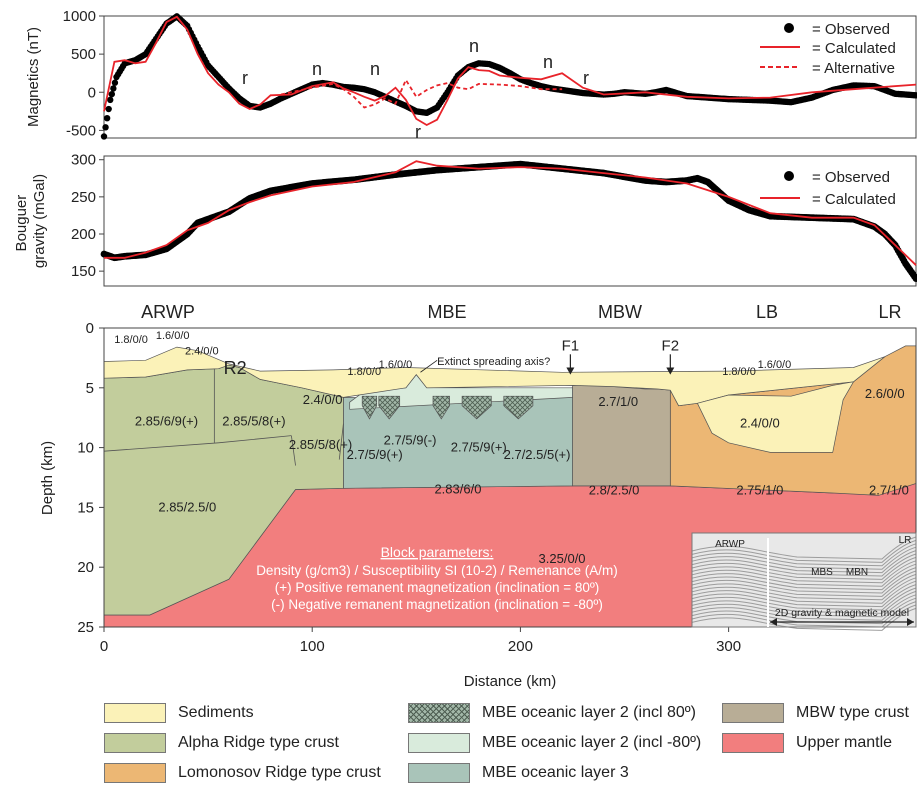 This screenshot has width=917, height=790. I want to click on gravity-ytick-label: 300, so click(83, 160).